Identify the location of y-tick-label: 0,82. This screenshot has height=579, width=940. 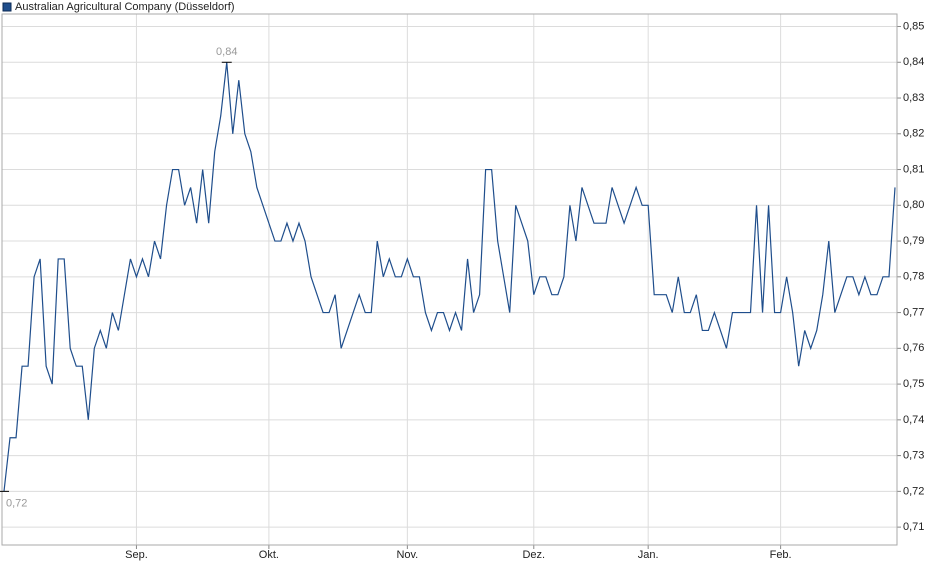
(913, 134).